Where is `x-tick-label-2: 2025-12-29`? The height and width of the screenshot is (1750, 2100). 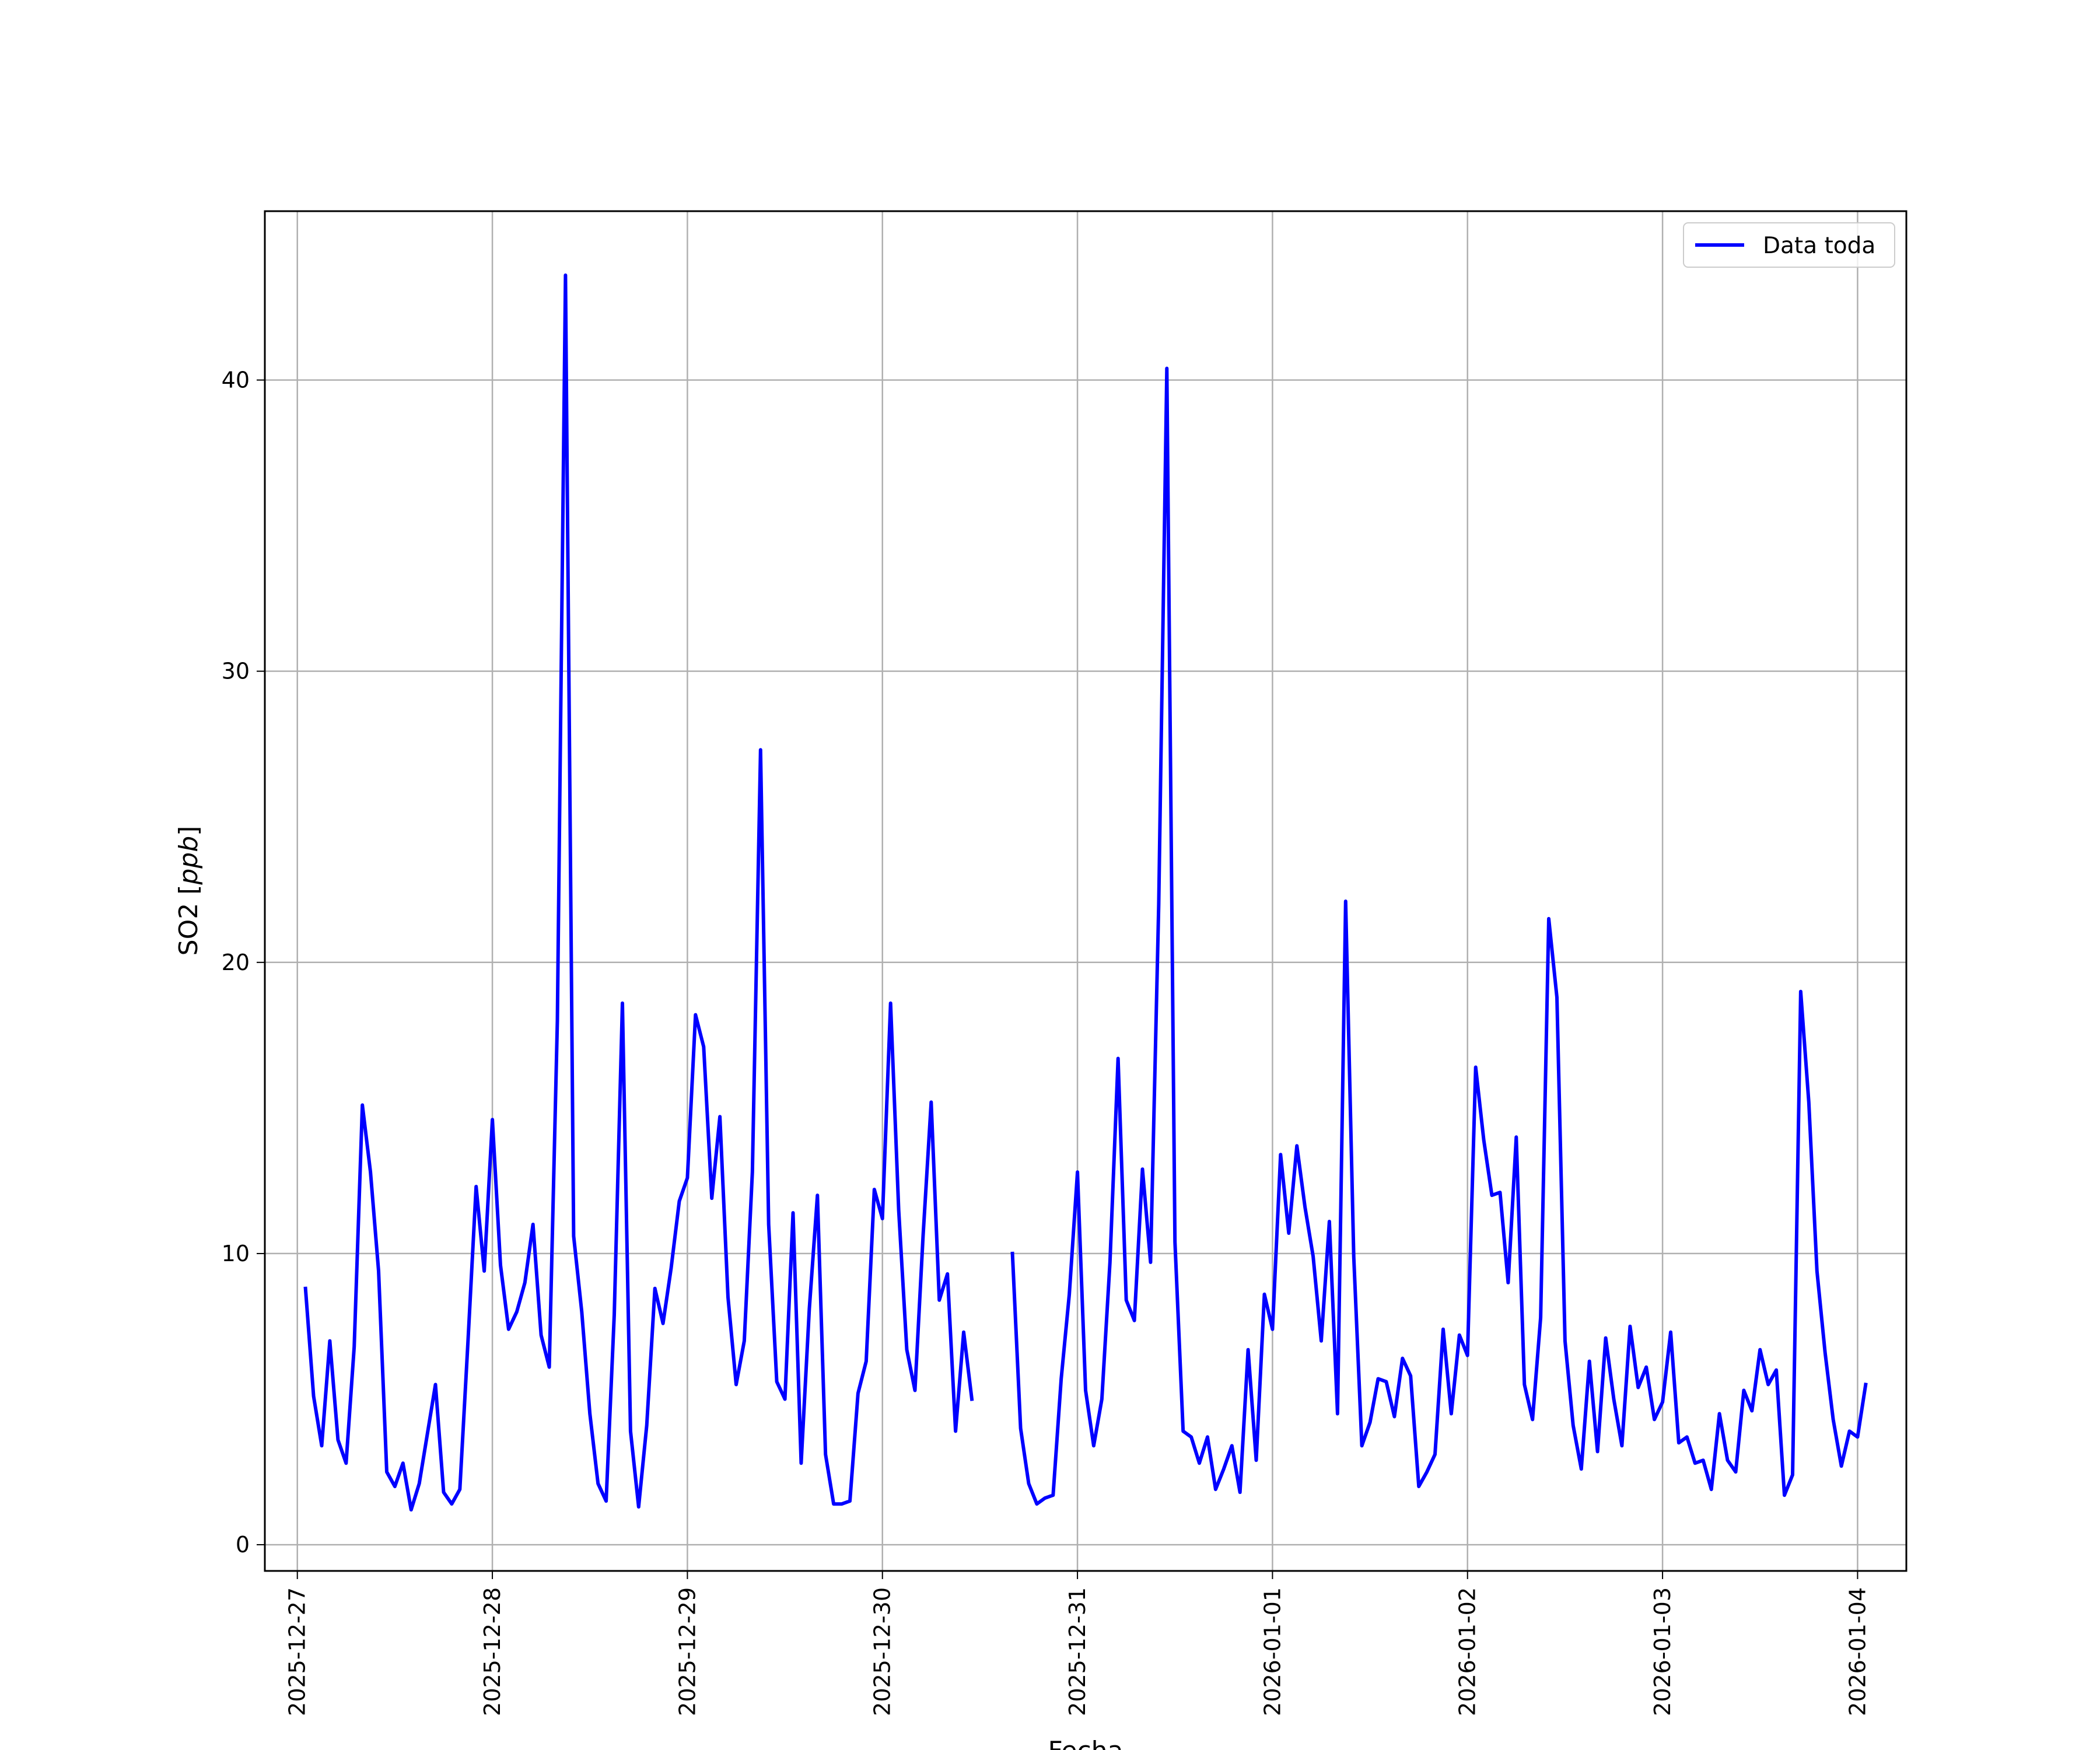 x-tick-label-2: 2025-12-29 is located at coordinates (687, 1651).